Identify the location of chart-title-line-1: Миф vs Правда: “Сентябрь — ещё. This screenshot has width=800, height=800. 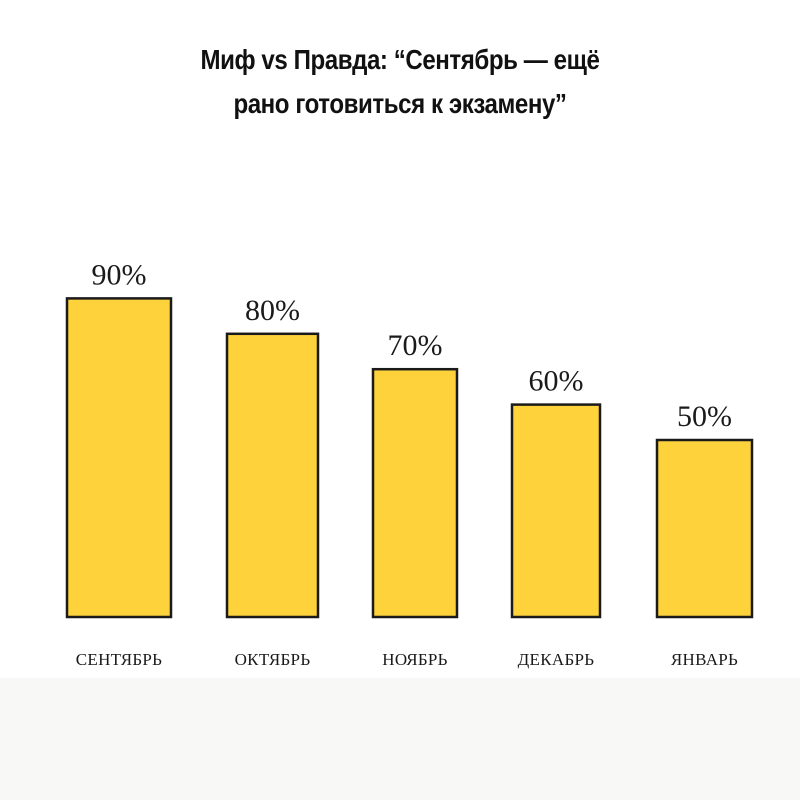
(400, 59).